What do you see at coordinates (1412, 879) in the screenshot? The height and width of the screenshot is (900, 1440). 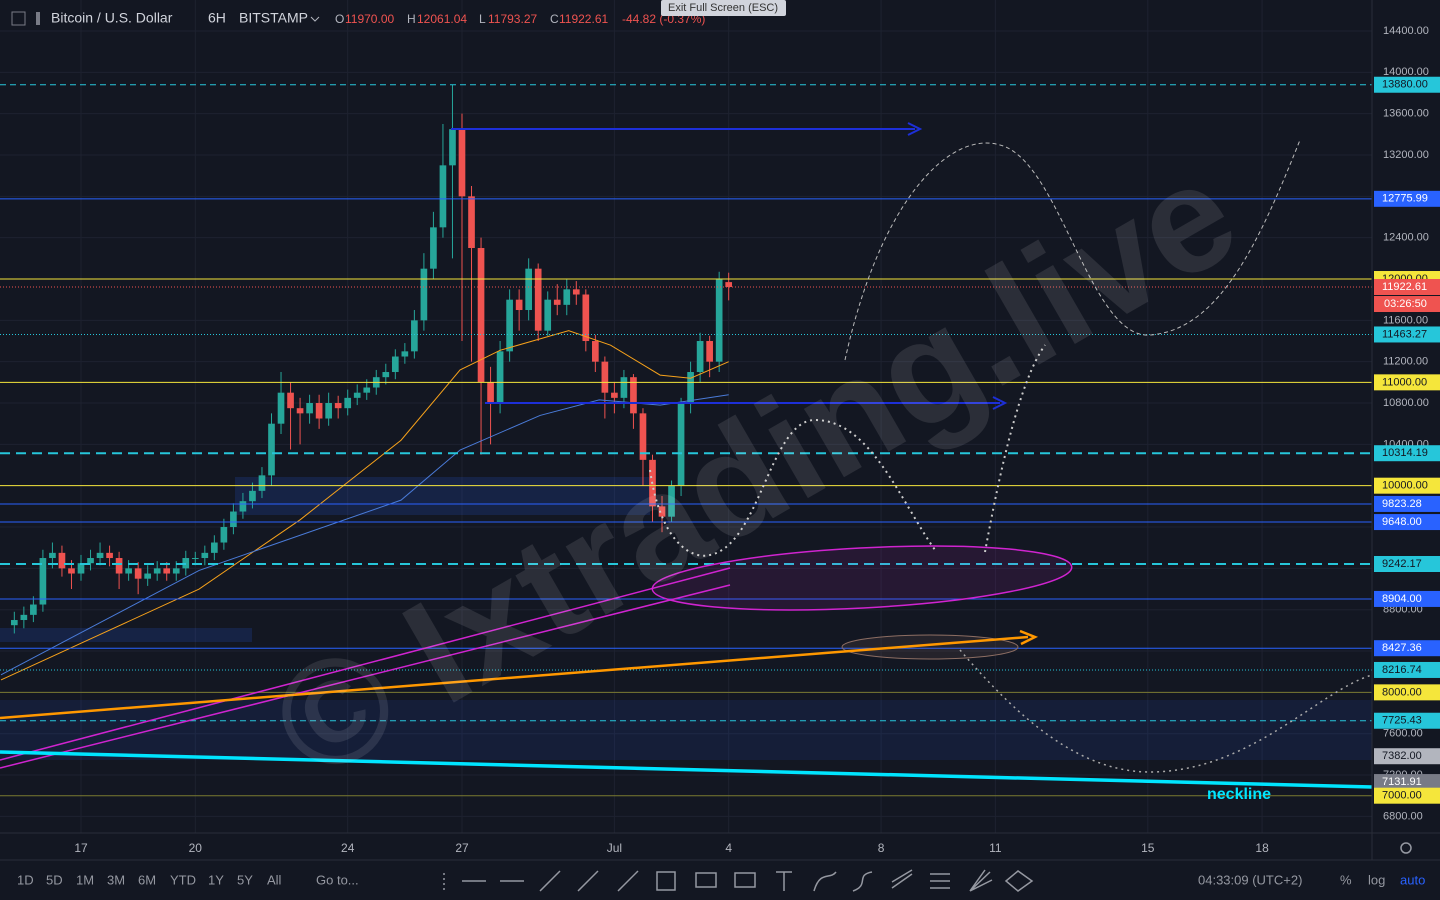 I see `auto-toggle: auto` at bounding box center [1412, 879].